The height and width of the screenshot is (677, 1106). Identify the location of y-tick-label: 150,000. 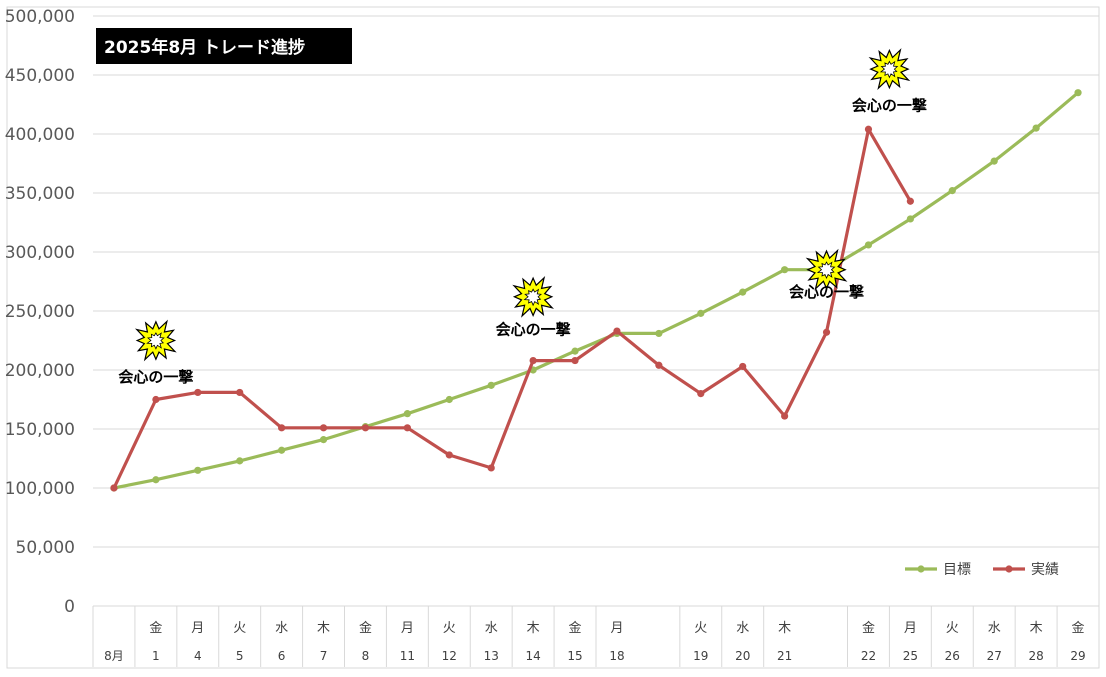
(40, 430).